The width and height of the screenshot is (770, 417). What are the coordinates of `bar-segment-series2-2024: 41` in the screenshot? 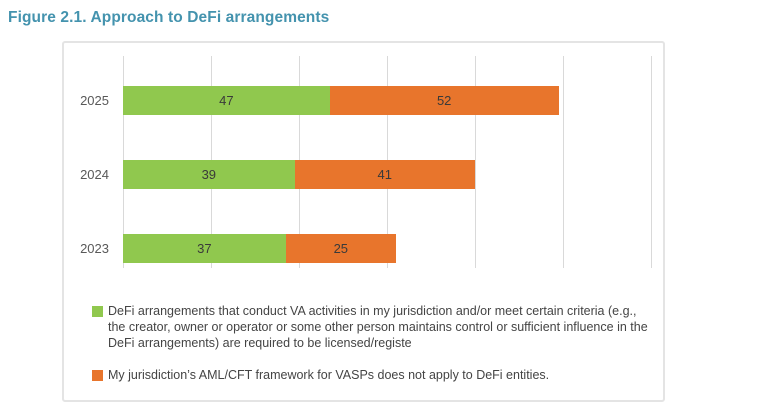 It's located at (384, 174).